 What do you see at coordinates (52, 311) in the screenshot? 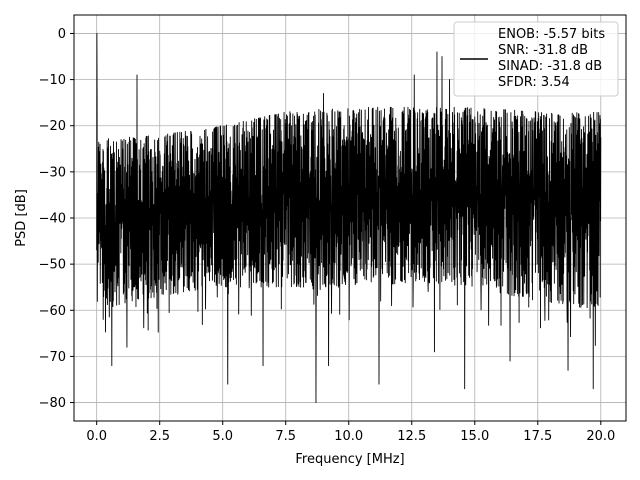
I see `y-tick-label: −60` at bounding box center [52, 311].